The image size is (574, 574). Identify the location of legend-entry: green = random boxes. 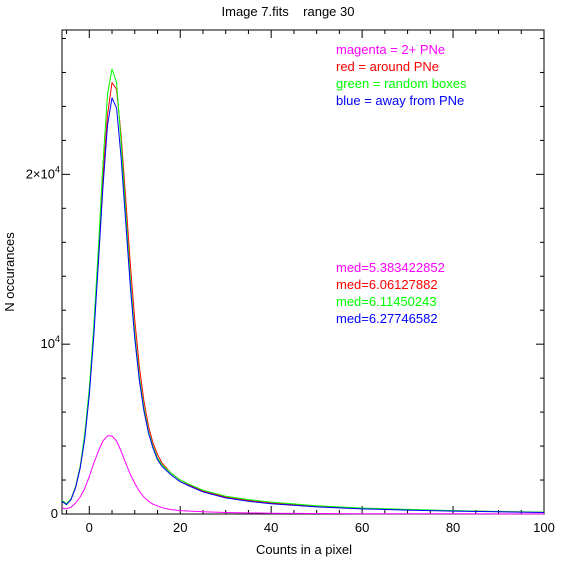
(401, 83).